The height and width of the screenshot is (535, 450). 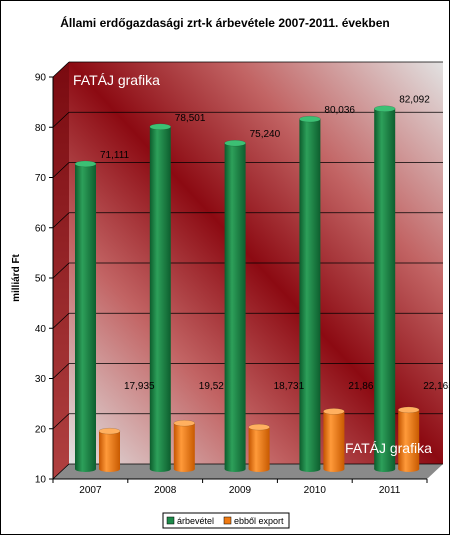 I want to click on bar-ebből export-2011, so click(x=409, y=439).